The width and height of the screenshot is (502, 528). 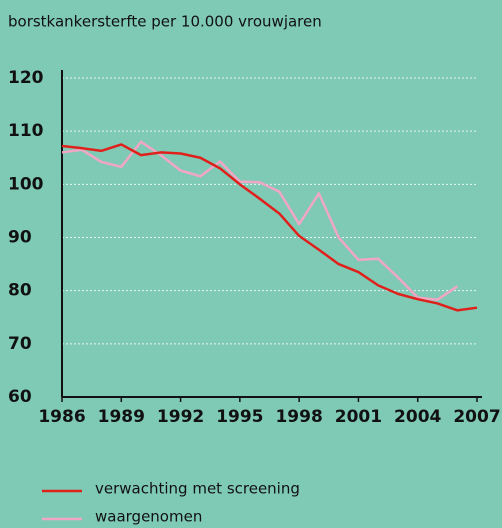 What do you see at coordinates (121, 417) in the screenshot?
I see `x-tick-label: 1989` at bounding box center [121, 417].